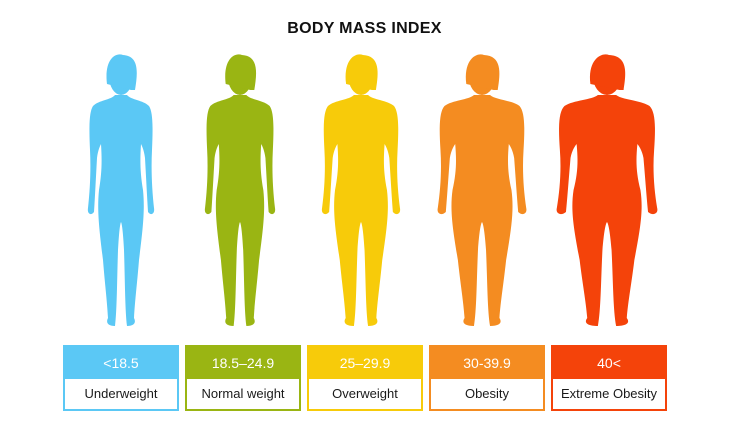  Describe the element at coordinates (609, 394) in the screenshot. I see `bmi-label: Extreme Obesity` at that location.